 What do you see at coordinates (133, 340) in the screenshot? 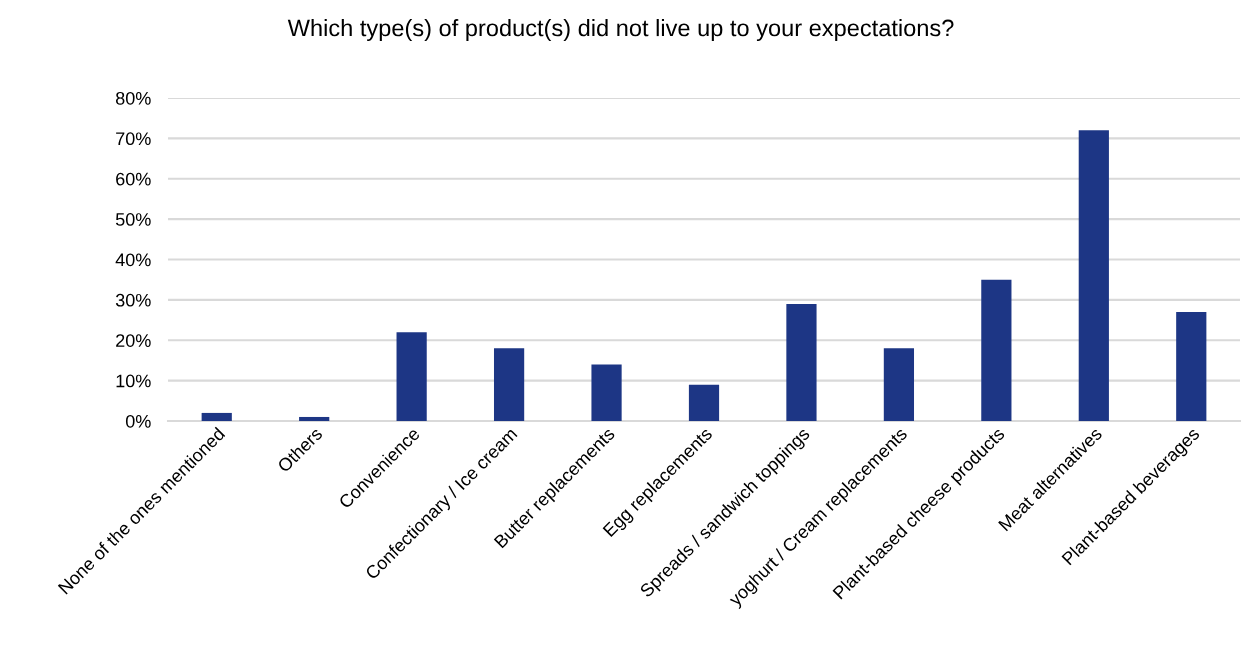
I see `y-tick-label: 20%` at bounding box center [133, 340].